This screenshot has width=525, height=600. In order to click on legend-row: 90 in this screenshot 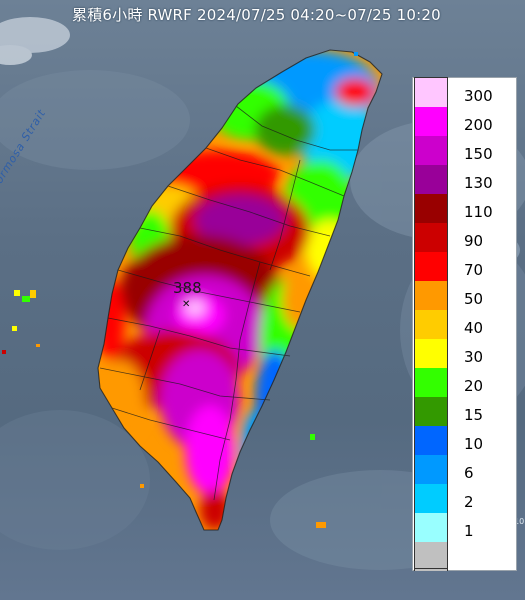, I will do `click(464, 237)`.